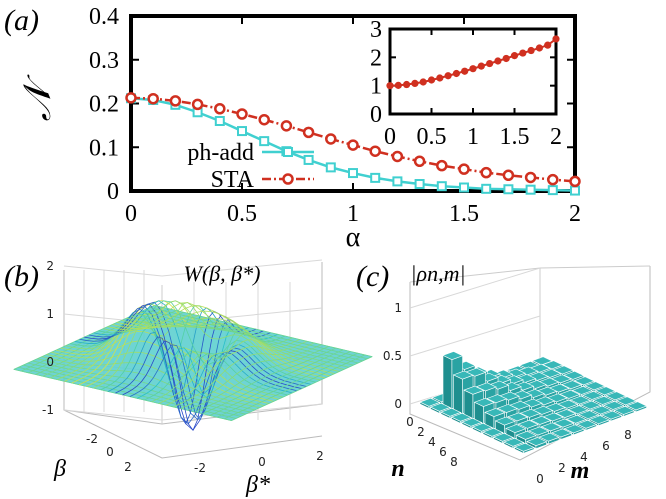 The height and width of the screenshot is (499, 666). I want to click on legend-label-ph-add: ph-add, so click(220, 153).